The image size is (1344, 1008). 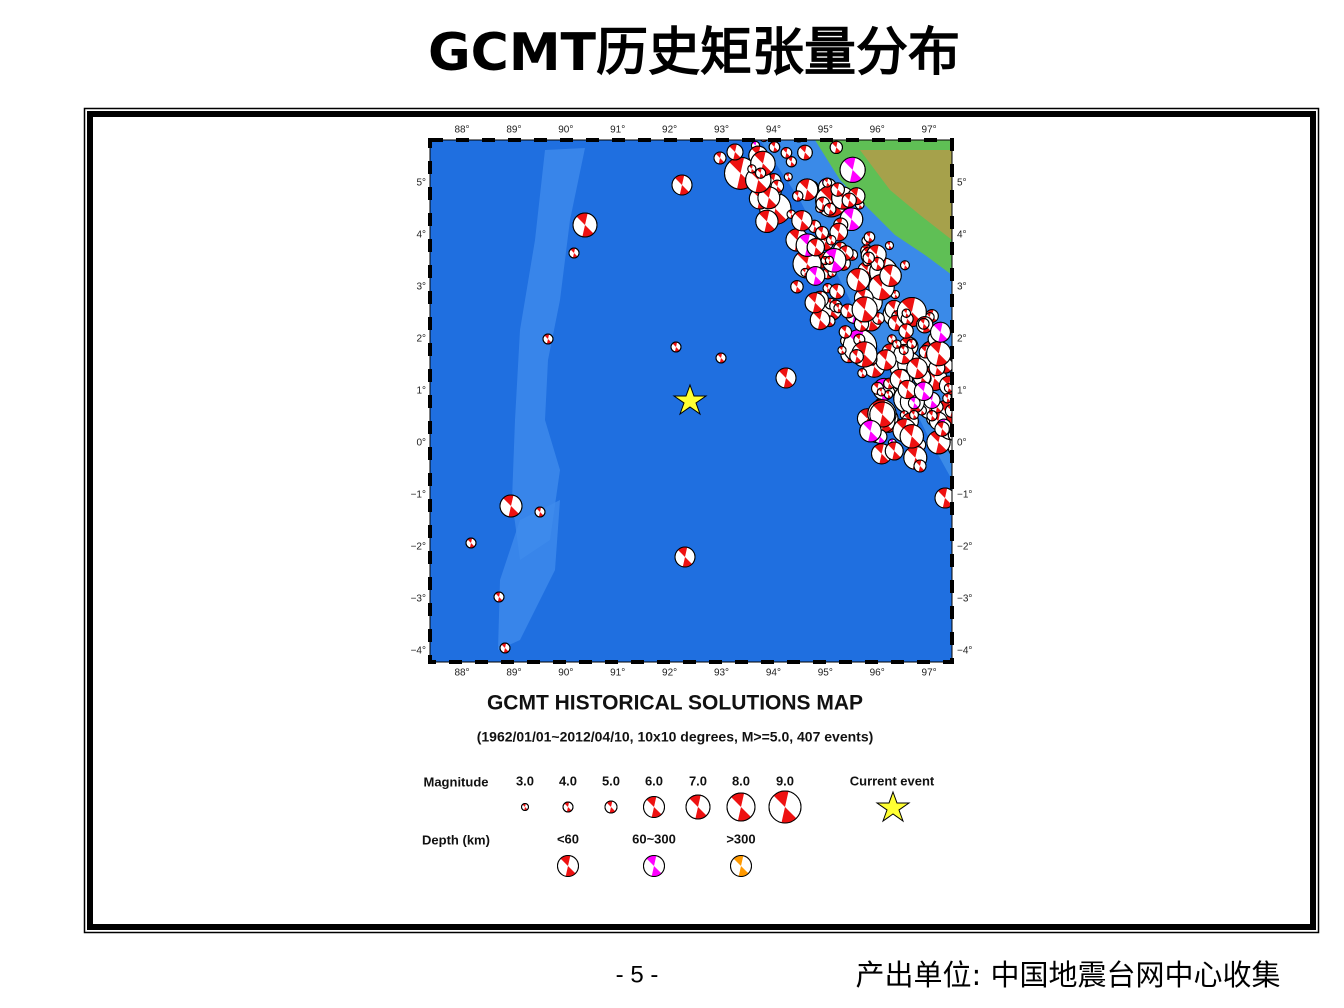 What do you see at coordinates (461, 130) in the screenshot?
I see `lon-label: 88°` at bounding box center [461, 130].